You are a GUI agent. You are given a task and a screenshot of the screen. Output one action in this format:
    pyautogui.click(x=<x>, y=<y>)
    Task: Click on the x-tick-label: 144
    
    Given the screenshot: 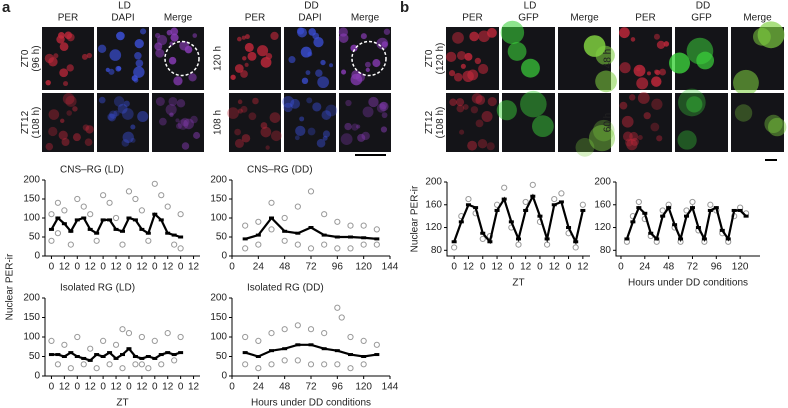 What is the action you would take?
    pyautogui.click(x=390, y=267)
    